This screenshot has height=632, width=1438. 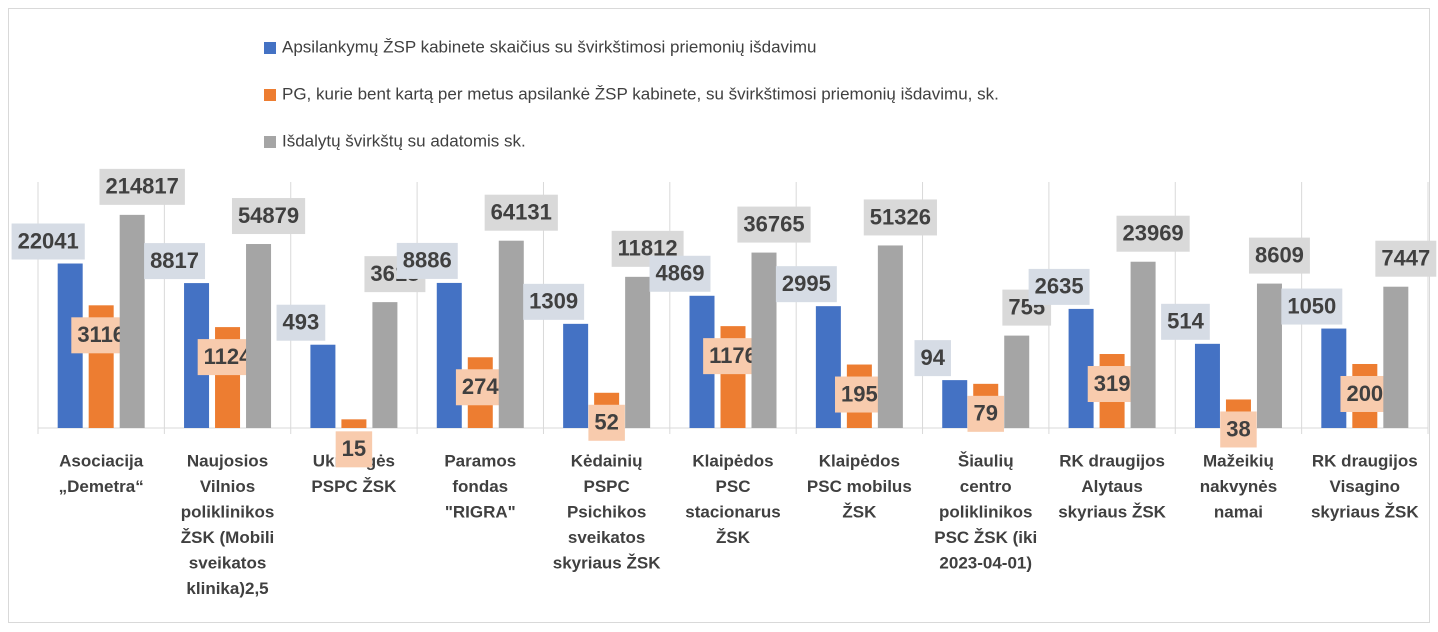 What do you see at coordinates (1239, 486) in the screenshot?
I see `x-tick-label: nakvynės` at bounding box center [1239, 486].